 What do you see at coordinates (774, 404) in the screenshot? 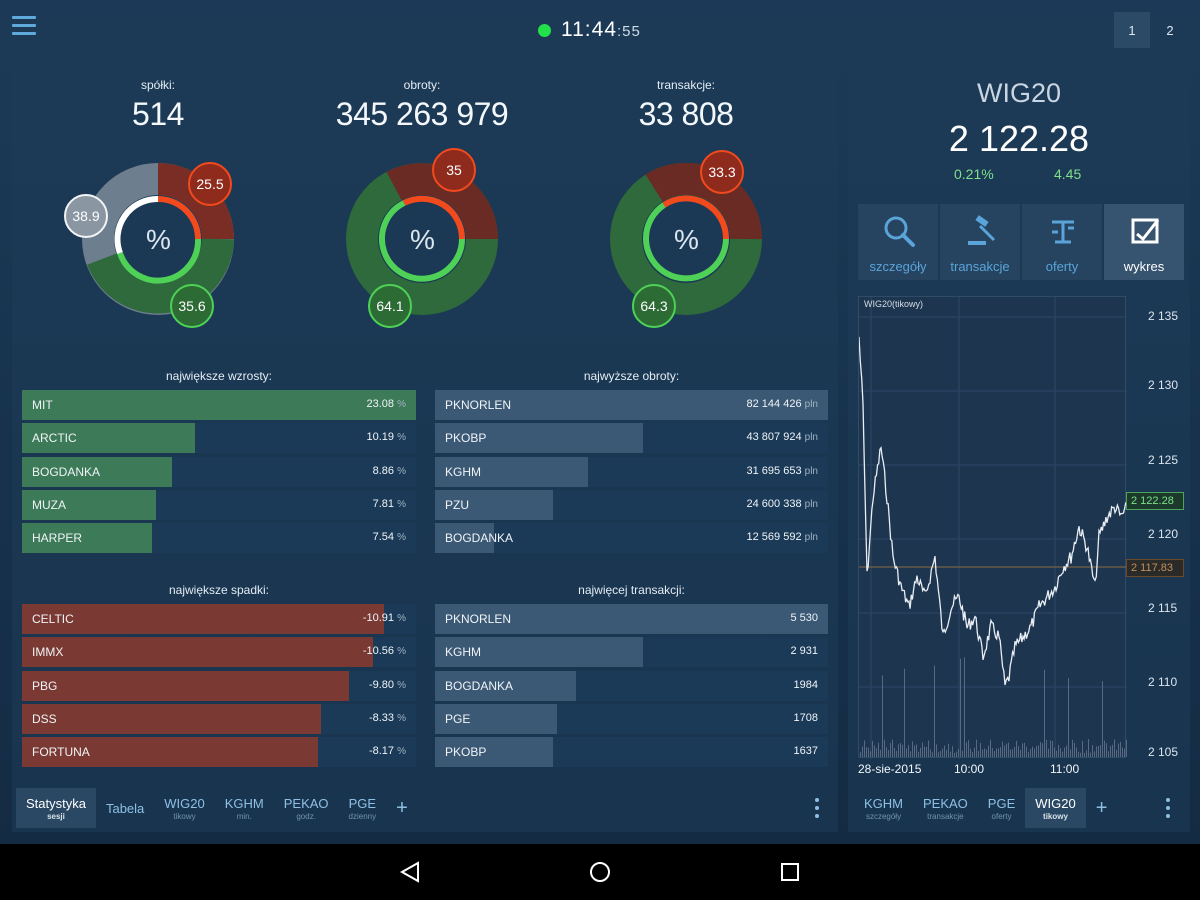
I see `item-number: 82 144 426` at bounding box center [774, 404].